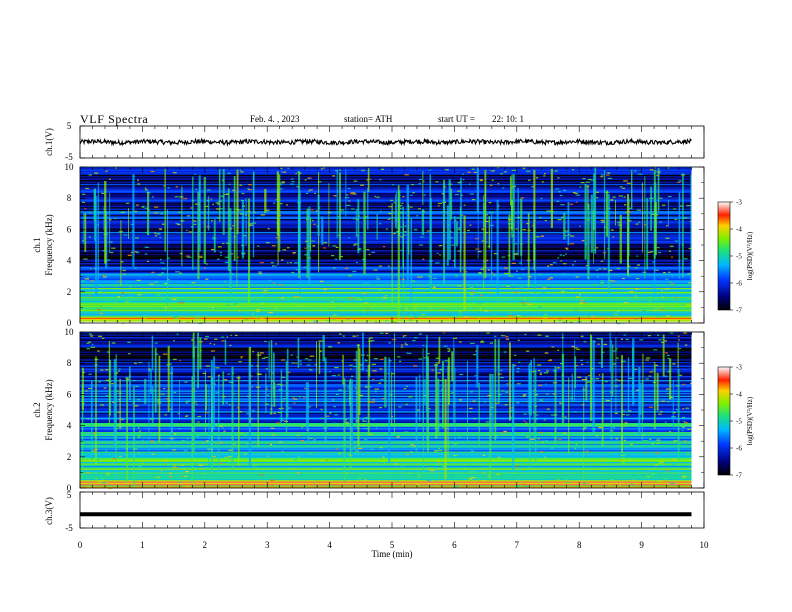 This screenshot has height=612, width=792. Describe the element at coordinates (579, 545) in the screenshot. I see `x-tick-label: 8` at that location.